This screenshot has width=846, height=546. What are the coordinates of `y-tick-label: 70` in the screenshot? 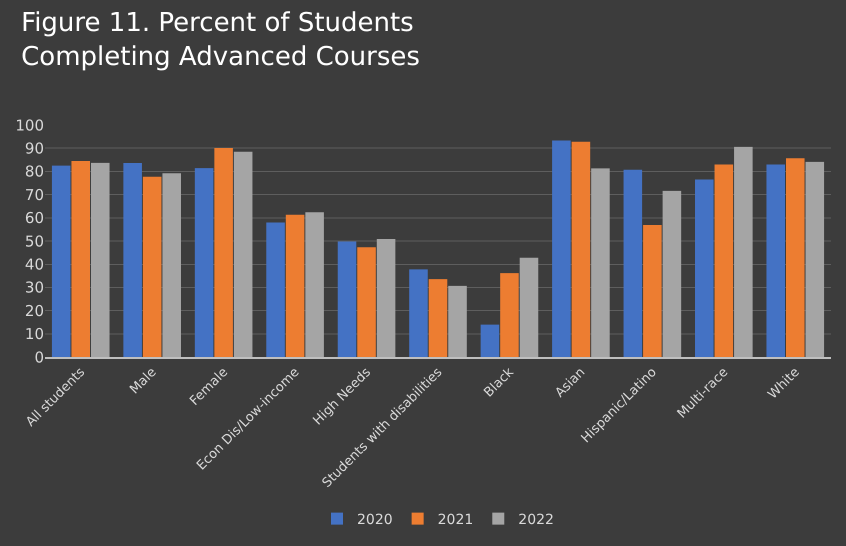 It's located at (34, 195).